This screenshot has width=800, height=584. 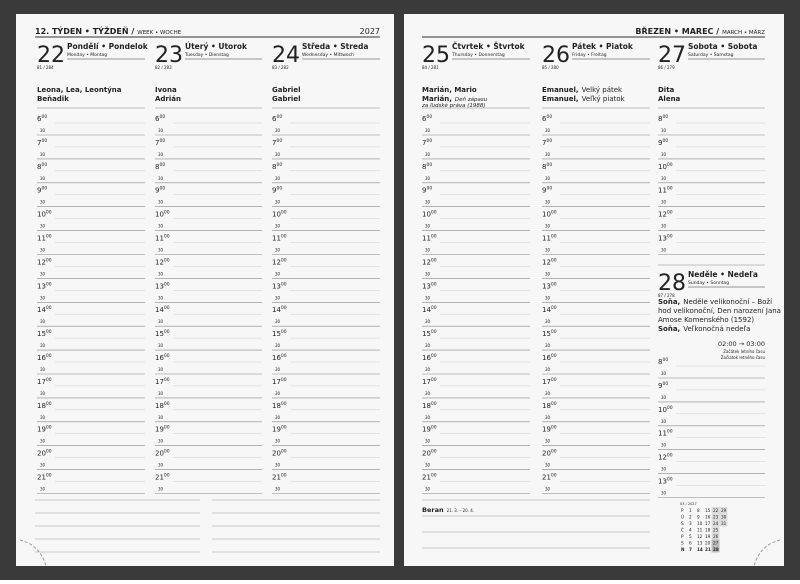 I want to click on mini-calendar-cell: 15, so click(x=708, y=510).